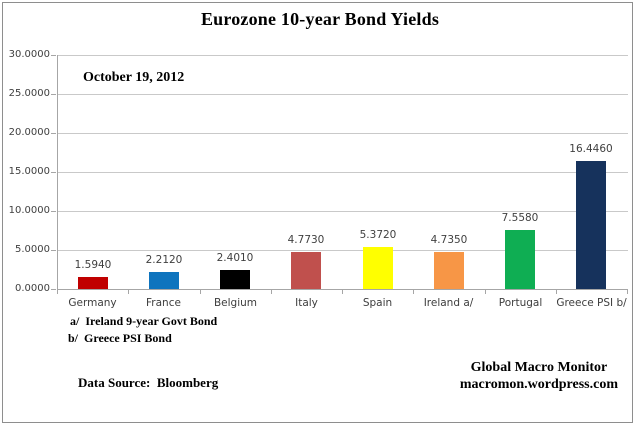 The width and height of the screenshot is (640, 431). What do you see at coordinates (235, 279) in the screenshot?
I see `bar-belgium` at bounding box center [235, 279].